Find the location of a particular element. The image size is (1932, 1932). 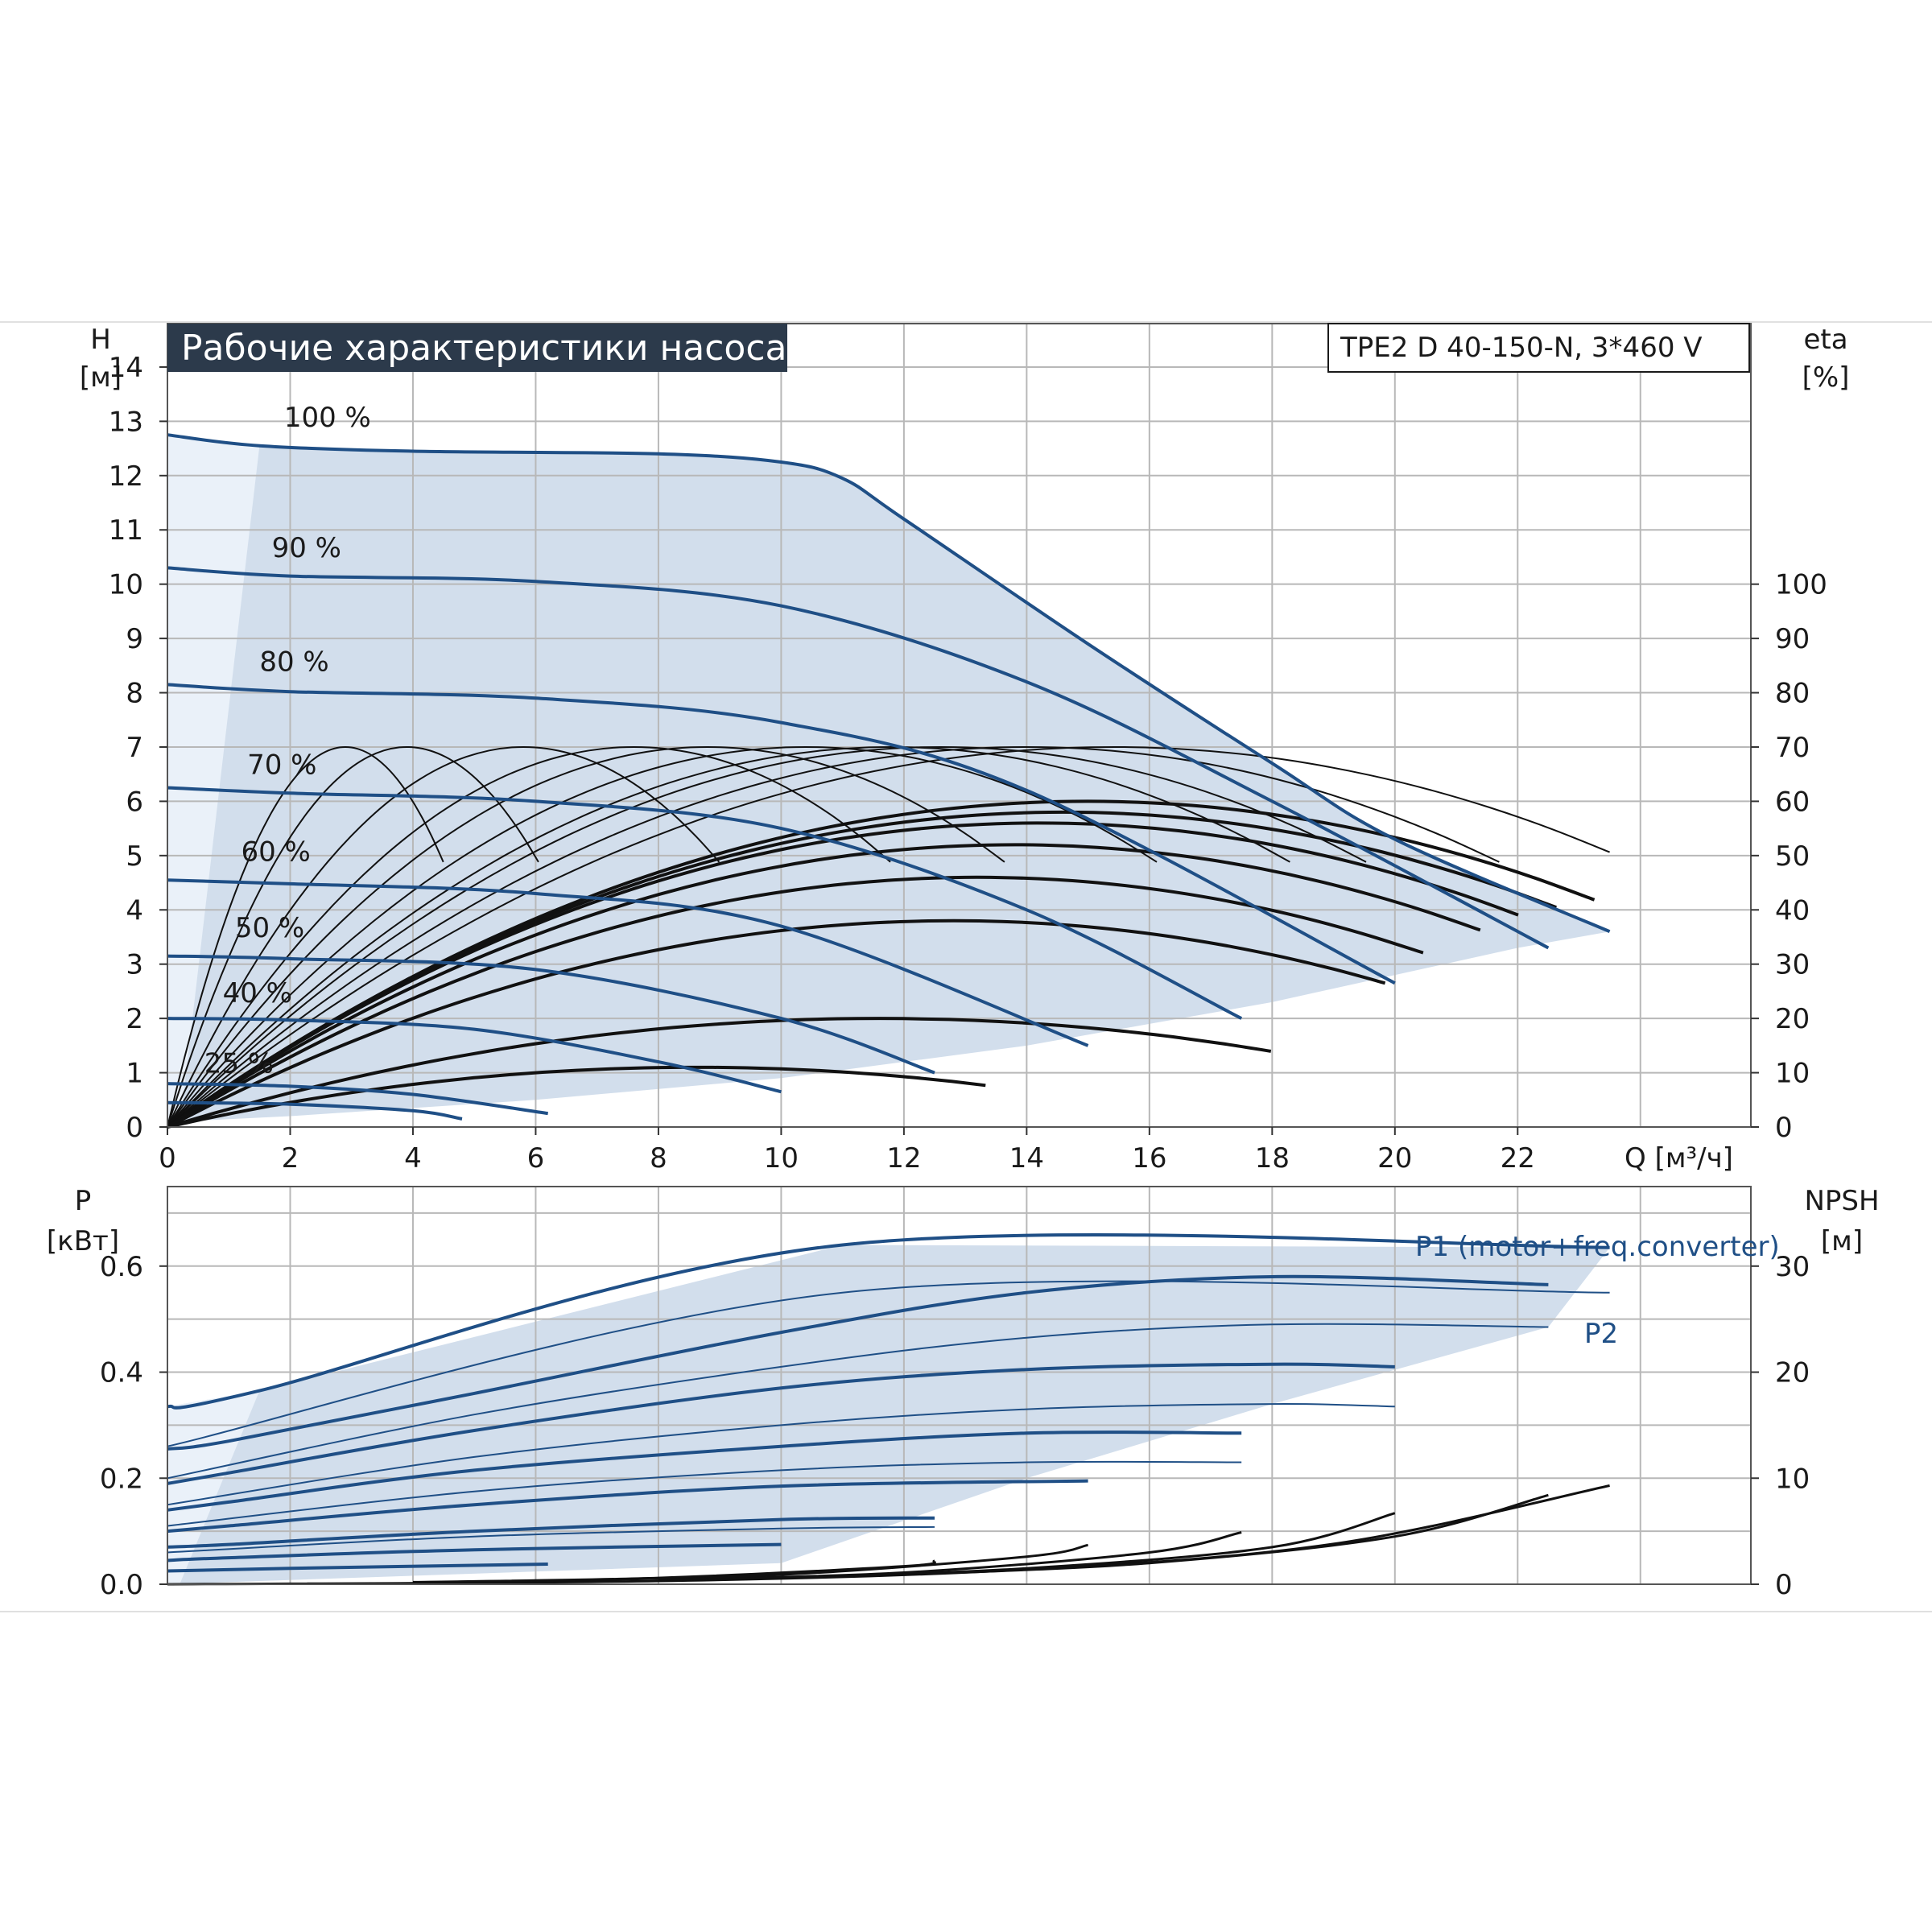

x-tick-label: 10 is located at coordinates (781, 1158).